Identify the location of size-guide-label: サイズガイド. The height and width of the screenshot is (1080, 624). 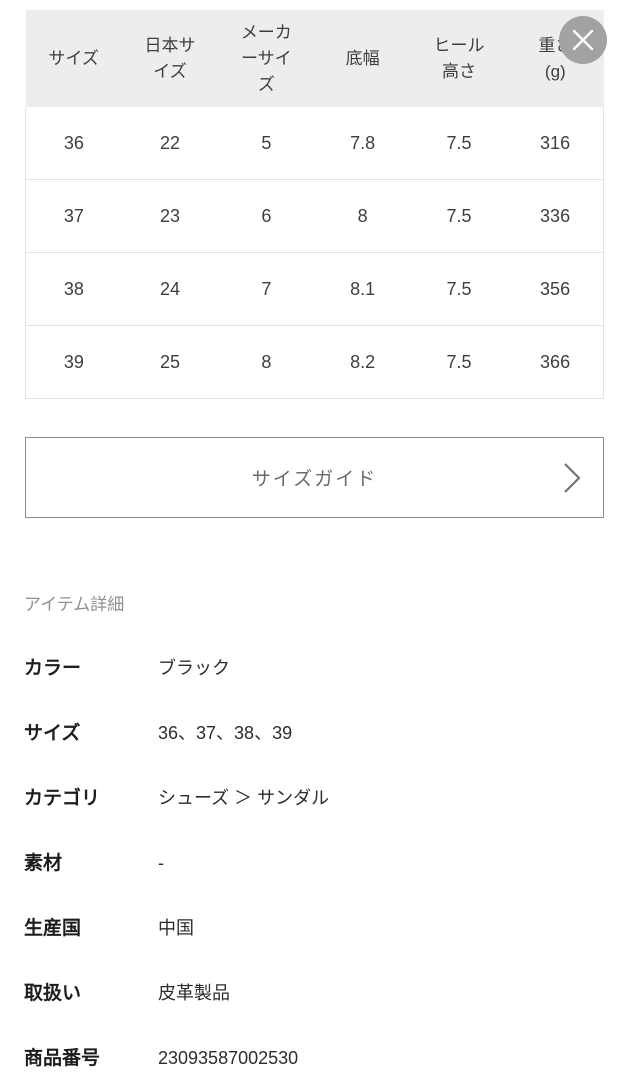
(314, 479).